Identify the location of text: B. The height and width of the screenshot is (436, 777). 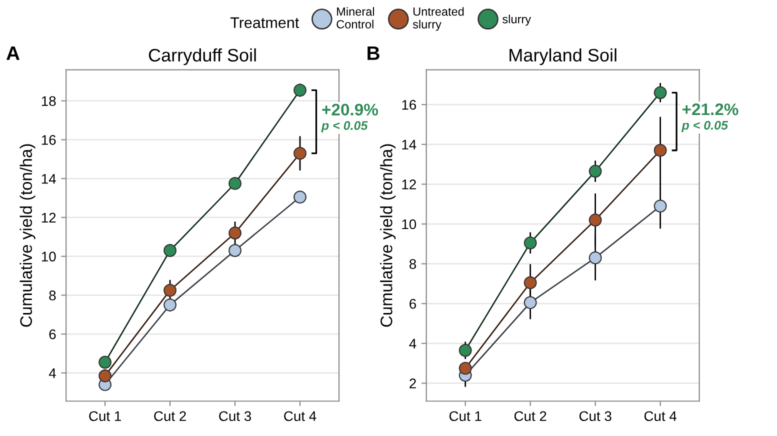
(374, 53).